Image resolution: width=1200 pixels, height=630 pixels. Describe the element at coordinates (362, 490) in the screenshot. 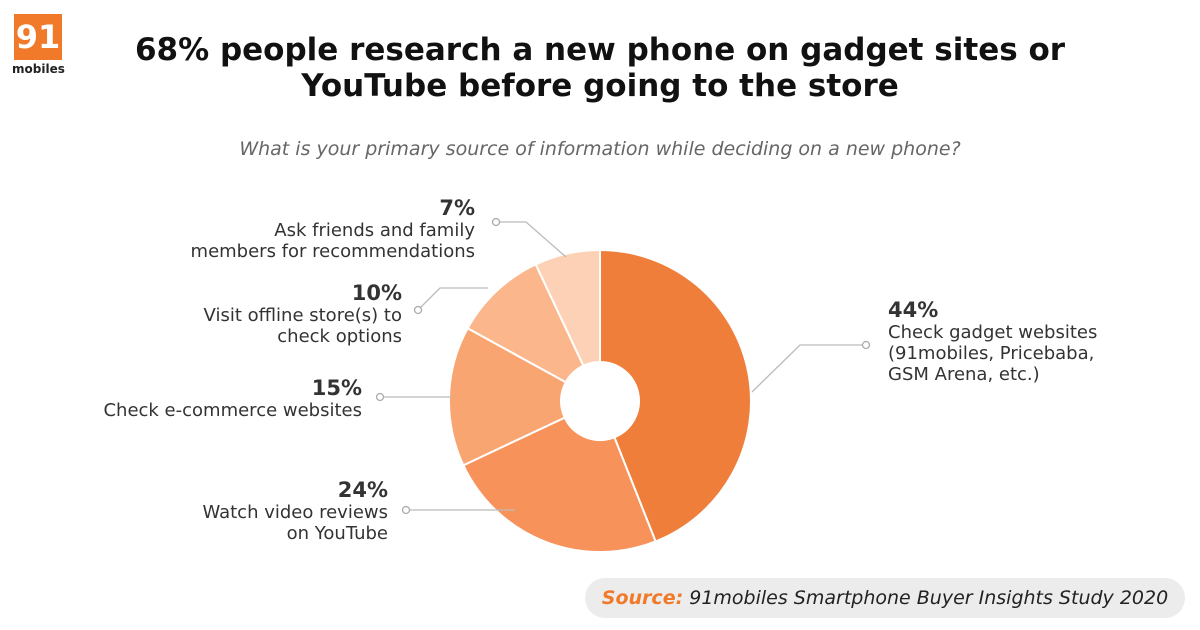

I see `value-label: 24%` at that location.